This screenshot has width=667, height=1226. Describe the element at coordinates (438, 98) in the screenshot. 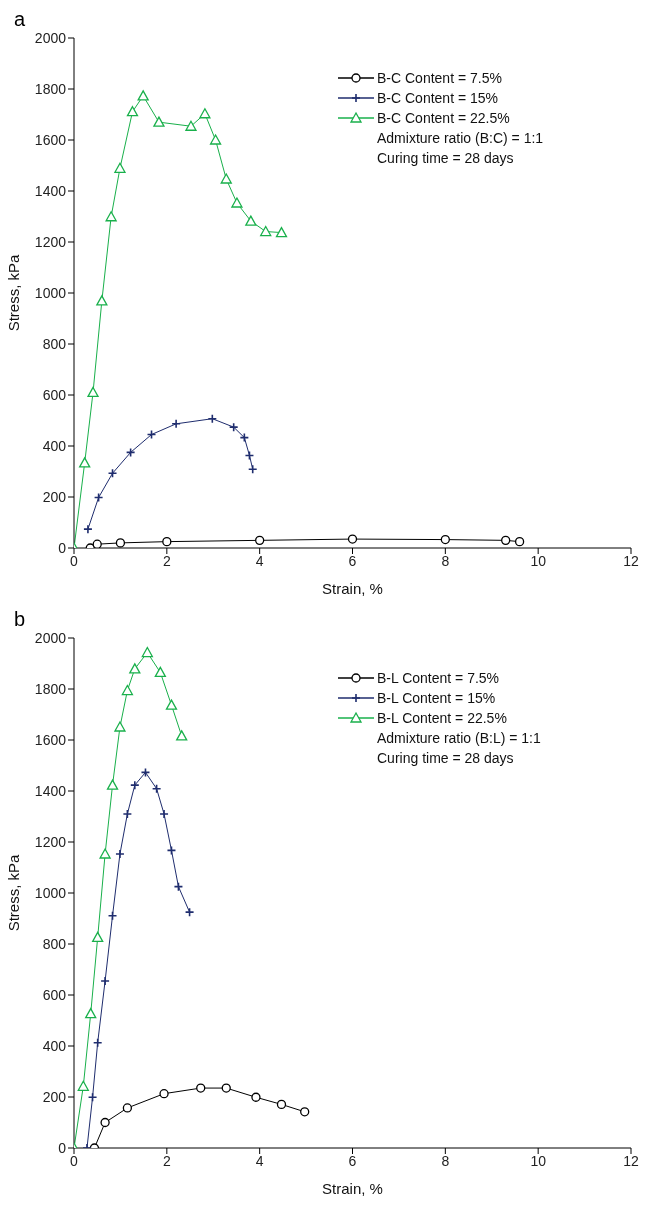

I see `legend-label: B-C Content = 15%` at that location.